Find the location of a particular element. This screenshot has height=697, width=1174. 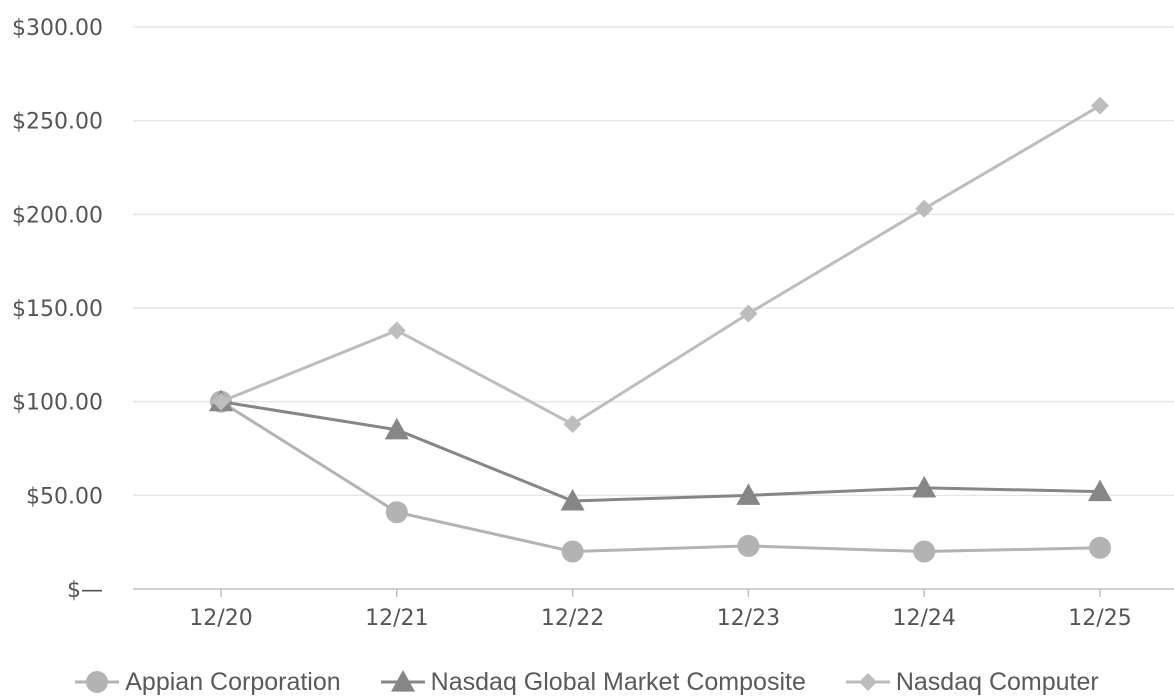

legend-label: Nasdaq Computer is located at coordinates (997, 681).